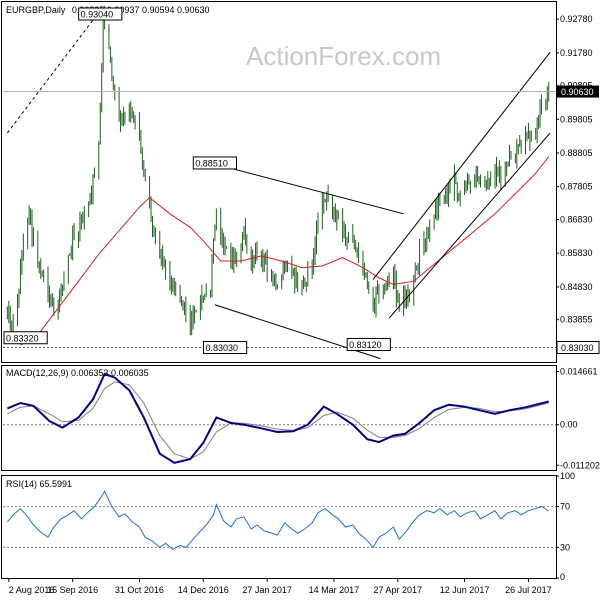  I want to click on price-y-tick-label: 0.86830, so click(576, 220).